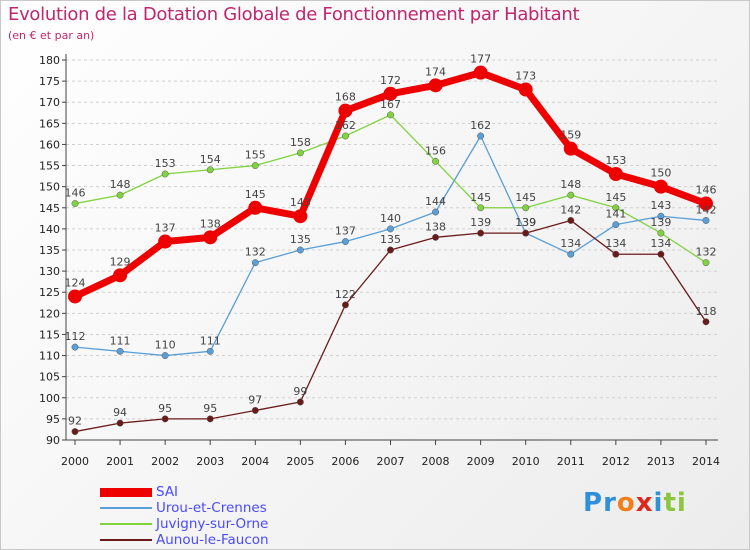 The width and height of the screenshot is (750, 550). Describe the element at coordinates (390, 218) in the screenshot. I see `data-label: 140` at that location.